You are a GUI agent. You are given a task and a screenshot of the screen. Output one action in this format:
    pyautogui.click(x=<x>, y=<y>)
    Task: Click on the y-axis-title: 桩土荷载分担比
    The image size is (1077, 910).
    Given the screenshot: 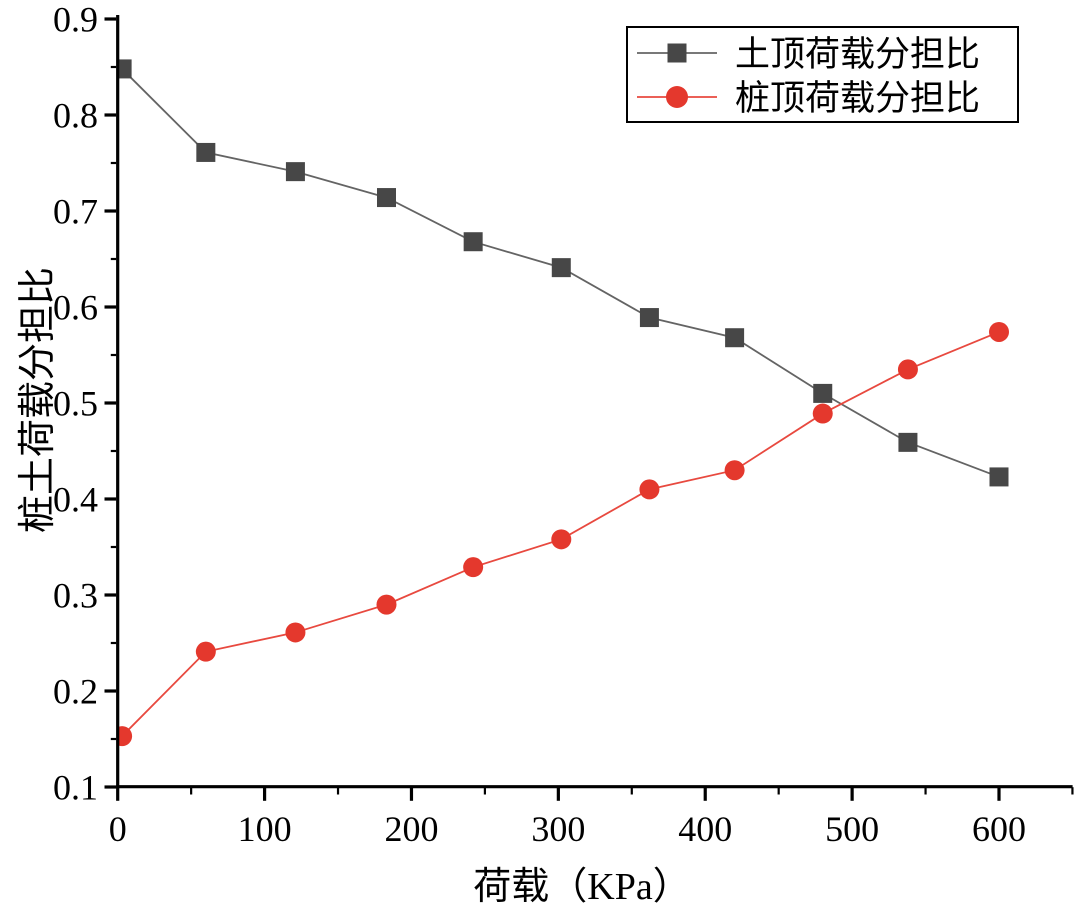 What is the action you would take?
    pyautogui.click(x=38, y=400)
    